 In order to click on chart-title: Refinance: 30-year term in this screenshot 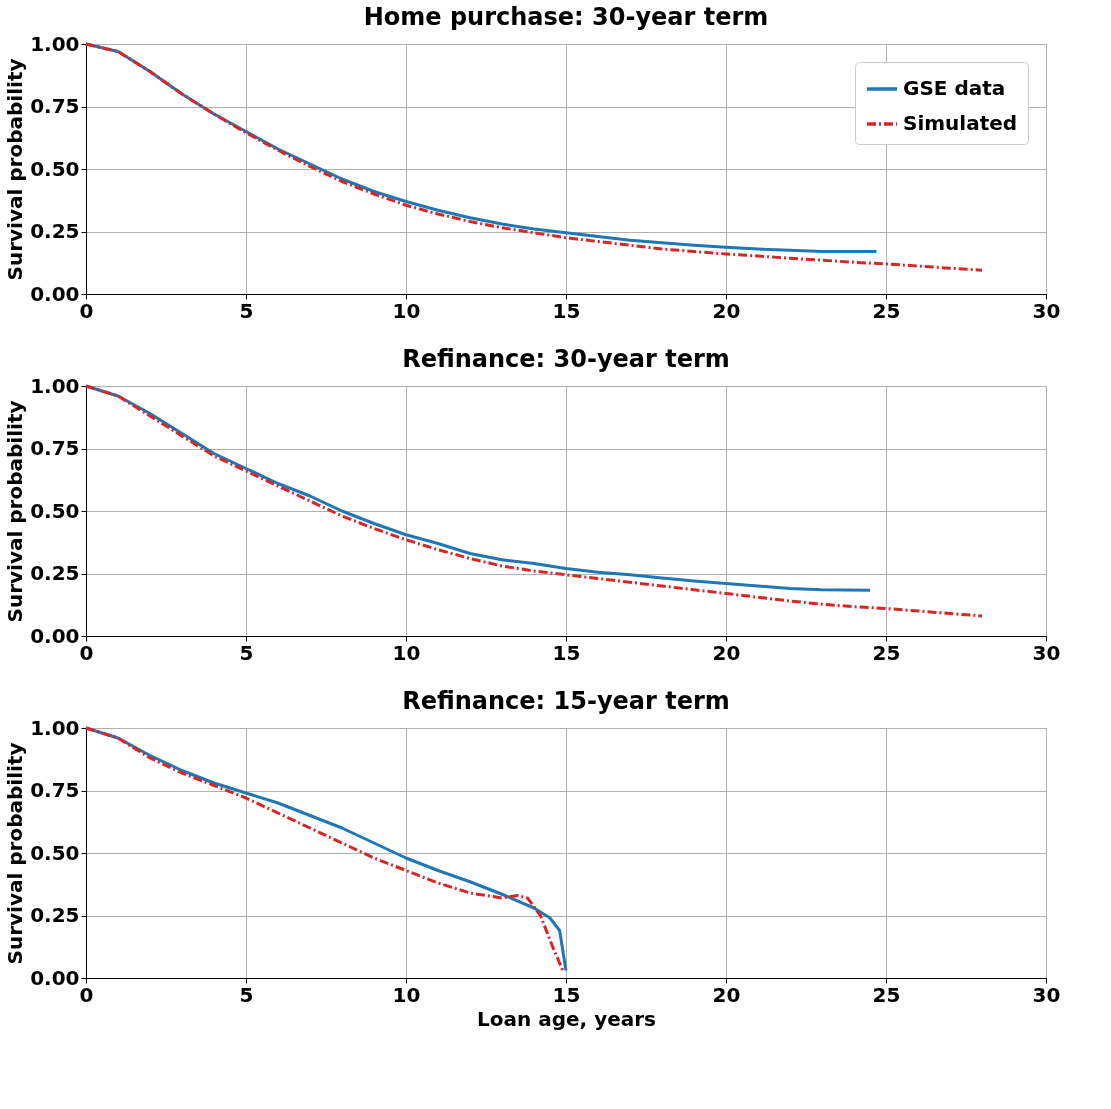, I will do `click(566, 359)`.